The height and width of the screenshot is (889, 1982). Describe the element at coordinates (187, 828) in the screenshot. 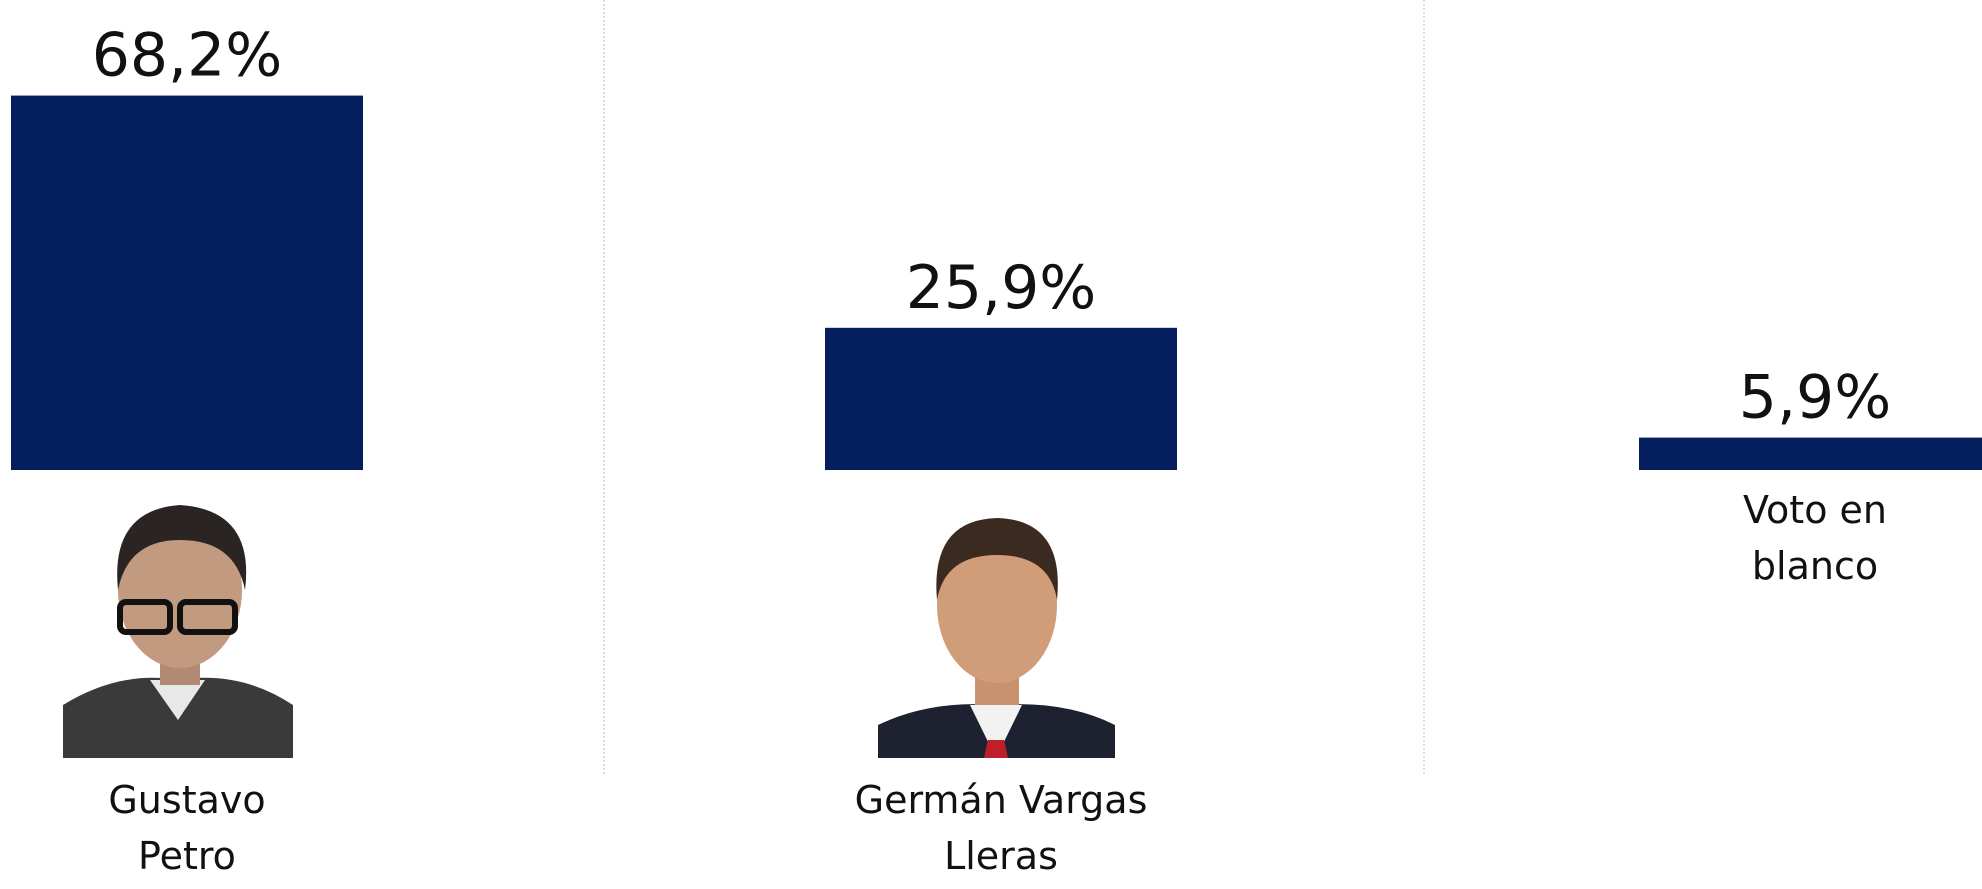

I see `category-label: Gustavo Petro` at that location.